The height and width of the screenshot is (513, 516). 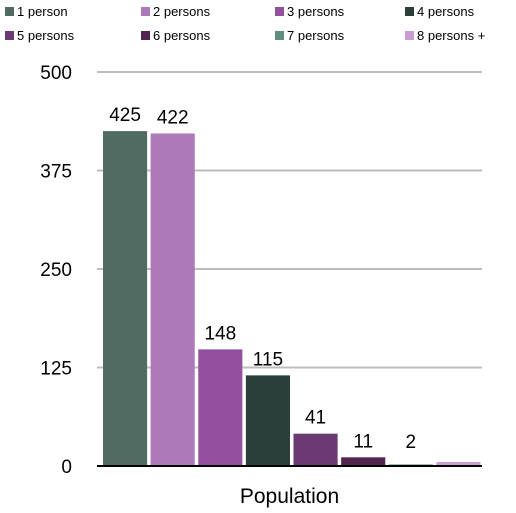 I want to click on legend-label-3: 3 persons, so click(x=316, y=11).